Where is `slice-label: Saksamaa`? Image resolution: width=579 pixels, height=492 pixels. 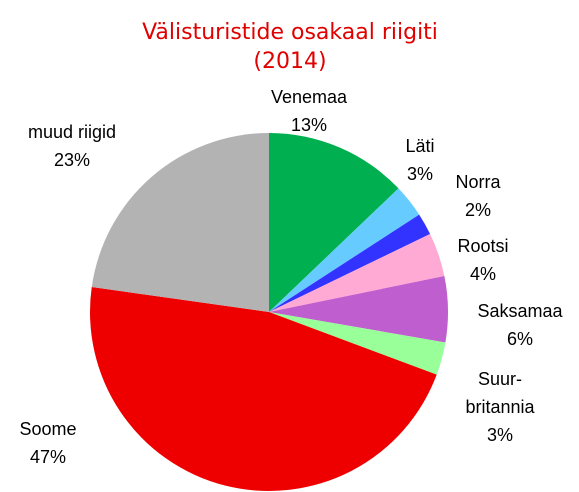 slice-label: Saksamaa is located at coordinates (520, 311).